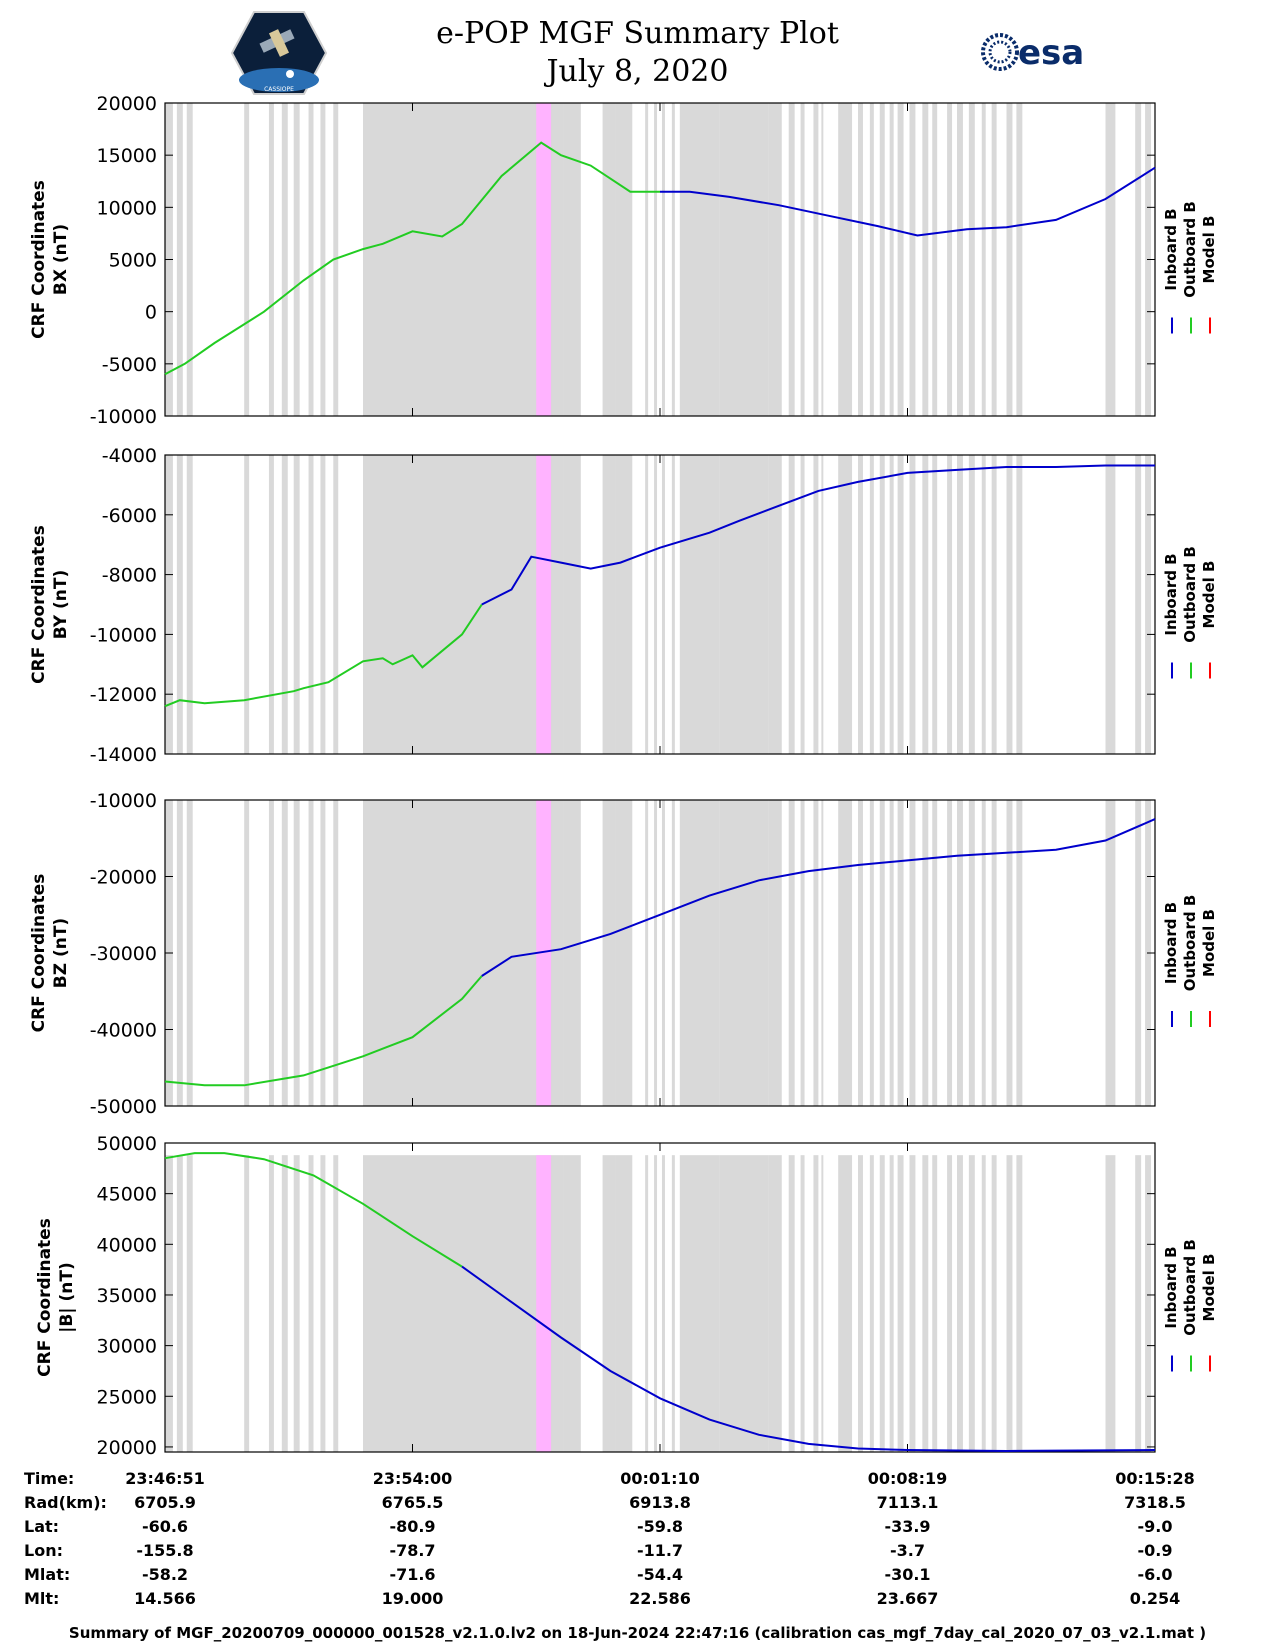 This screenshot has width=1275, height=1650. I want to click on ephemeris-value-1-0: 23:54:00, so click(413, 1478).